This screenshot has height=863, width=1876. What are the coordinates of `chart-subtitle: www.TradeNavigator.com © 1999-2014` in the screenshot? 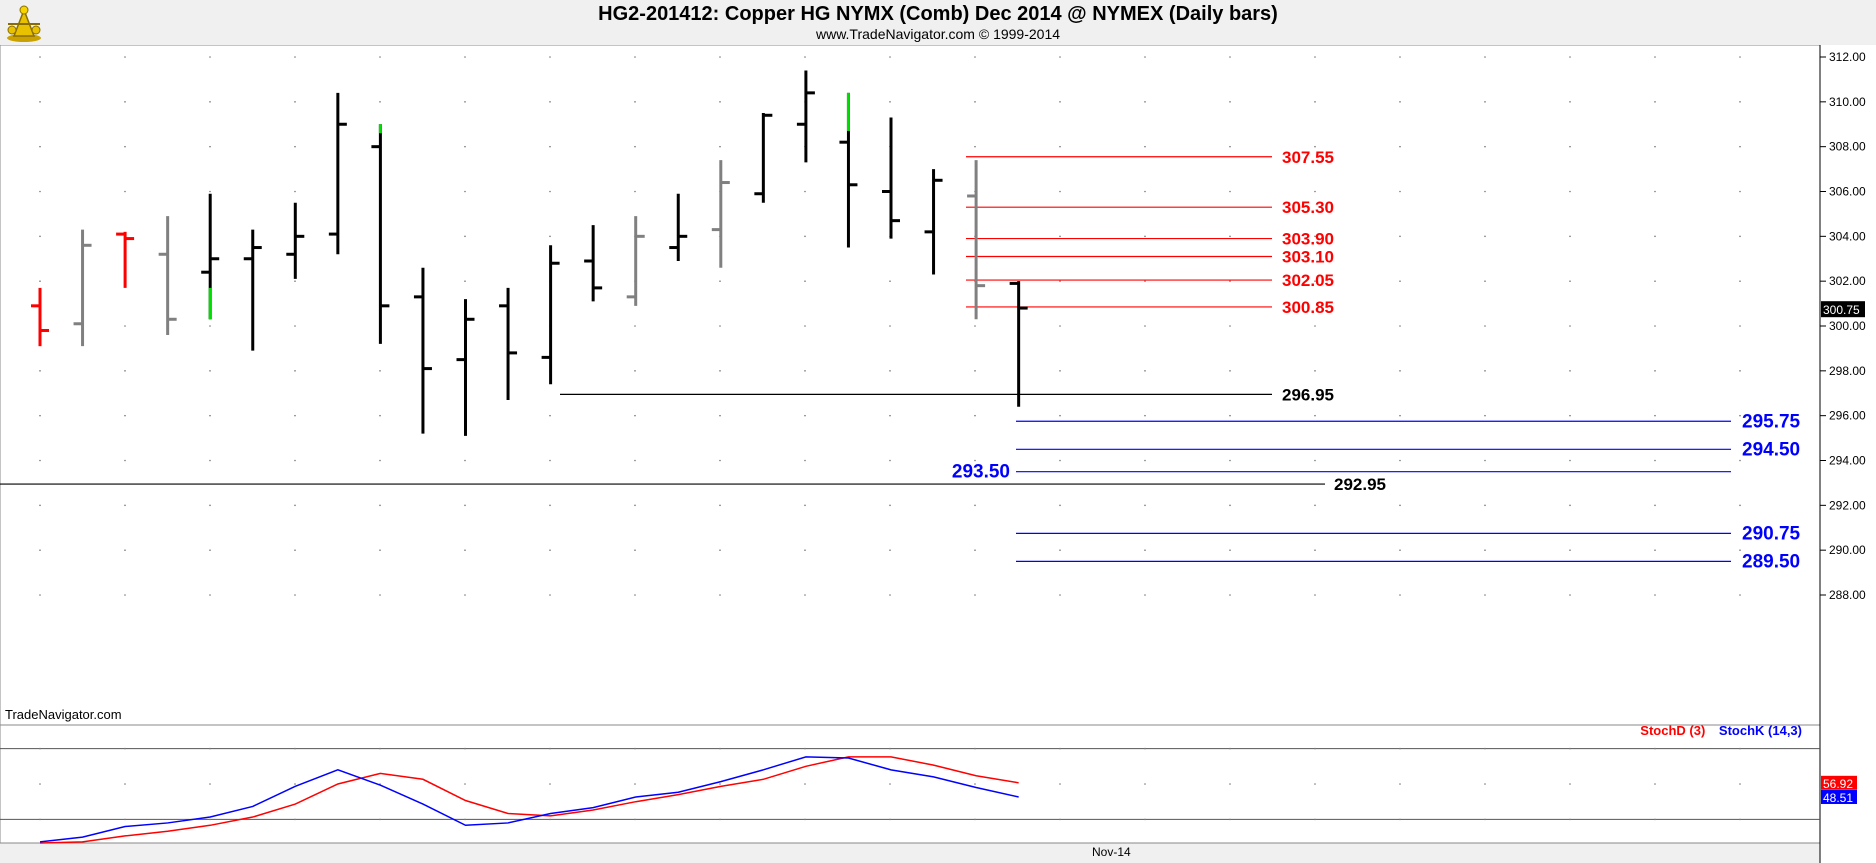 It's located at (938, 34).